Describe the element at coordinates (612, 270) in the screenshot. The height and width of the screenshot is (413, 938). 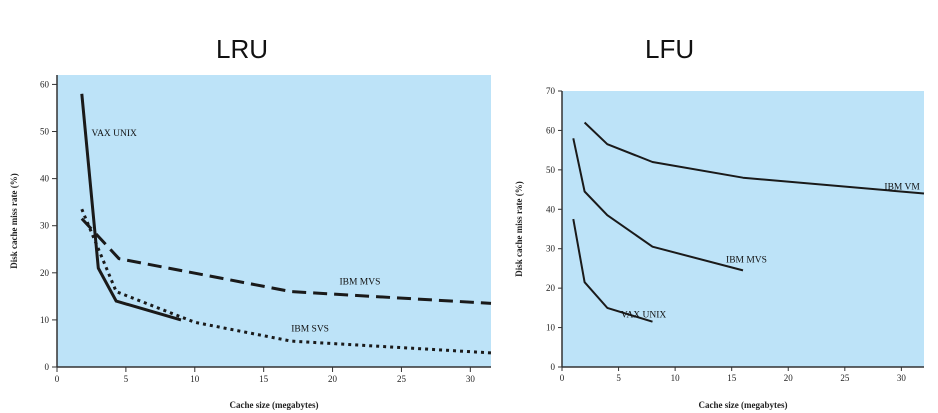
I see `lfu-series-line-vax-unix` at that location.